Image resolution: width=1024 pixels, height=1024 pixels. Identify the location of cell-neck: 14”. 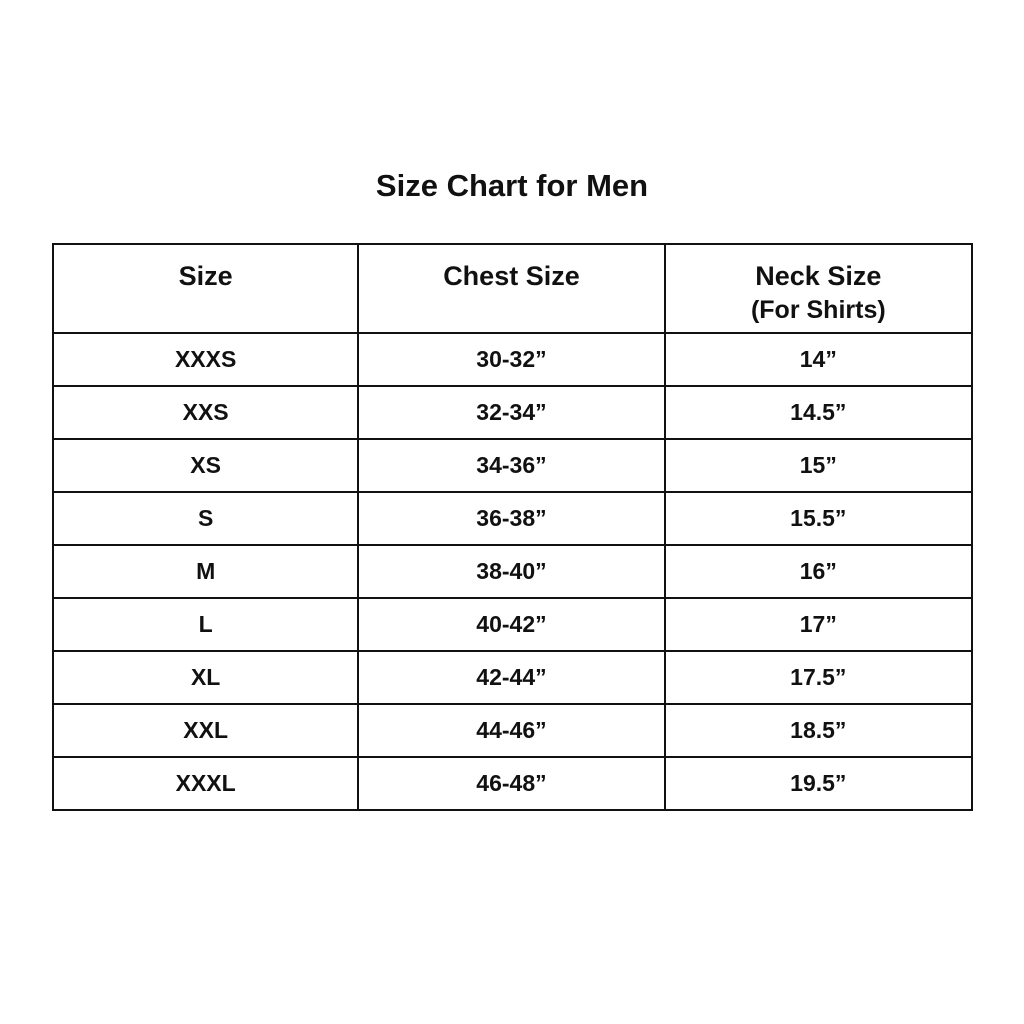
(818, 359).